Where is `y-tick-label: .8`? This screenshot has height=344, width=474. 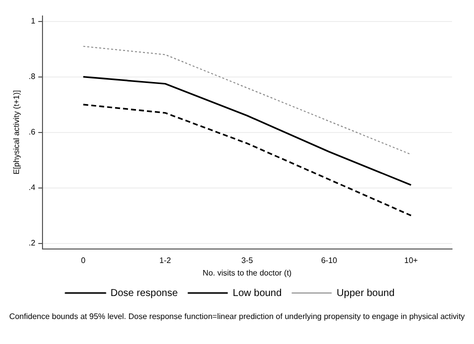
y-tick-label: .8 is located at coordinates (32, 77).